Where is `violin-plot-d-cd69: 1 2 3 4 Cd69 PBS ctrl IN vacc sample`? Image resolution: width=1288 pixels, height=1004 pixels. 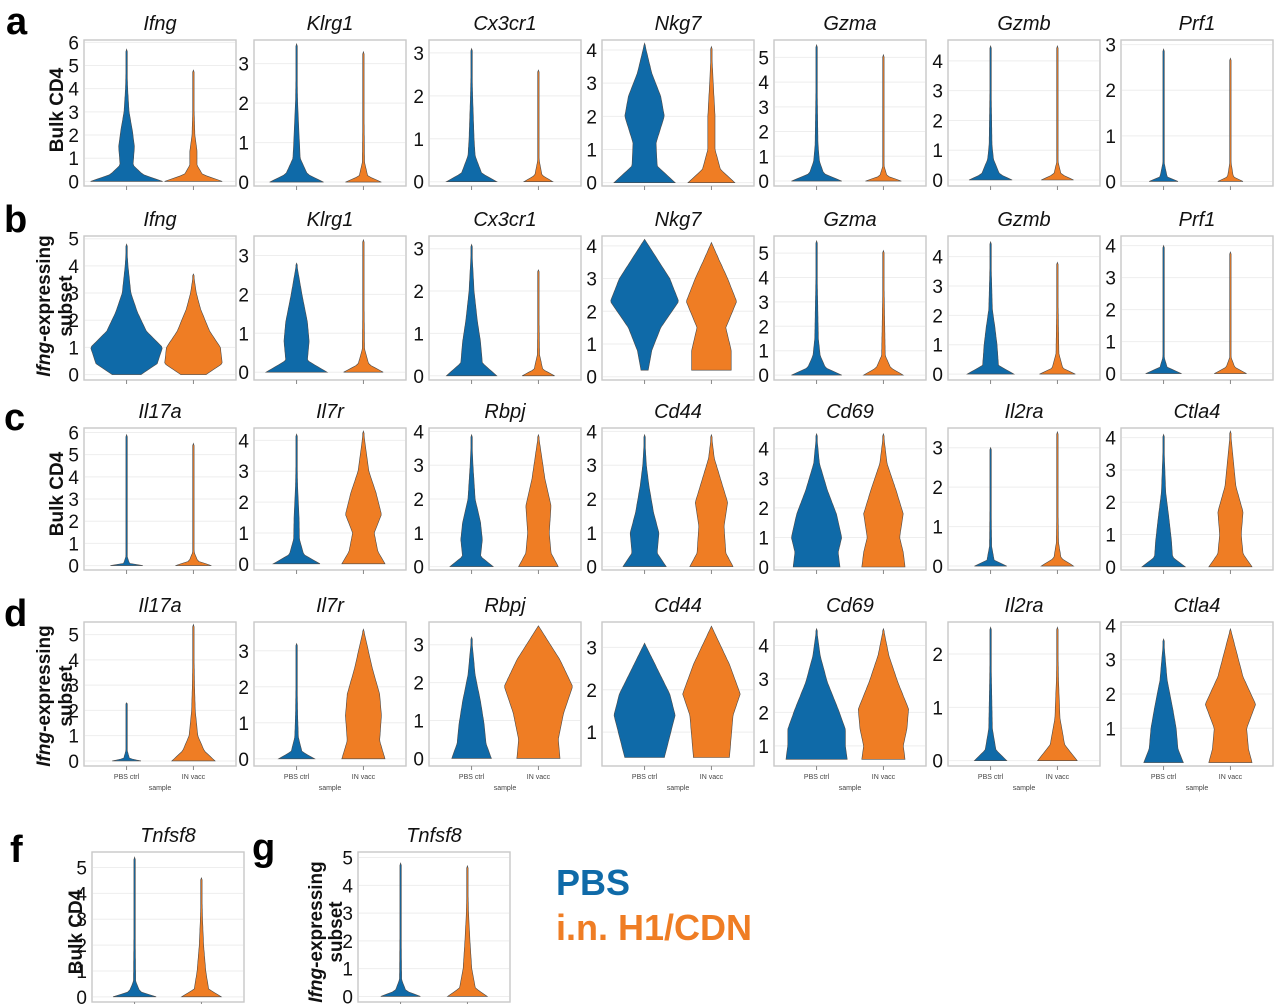
violin-plot-d-cd69: 1 2 3 4 Cd69 PBS ctrl IN vacc sample is located at coordinates (842, 693).